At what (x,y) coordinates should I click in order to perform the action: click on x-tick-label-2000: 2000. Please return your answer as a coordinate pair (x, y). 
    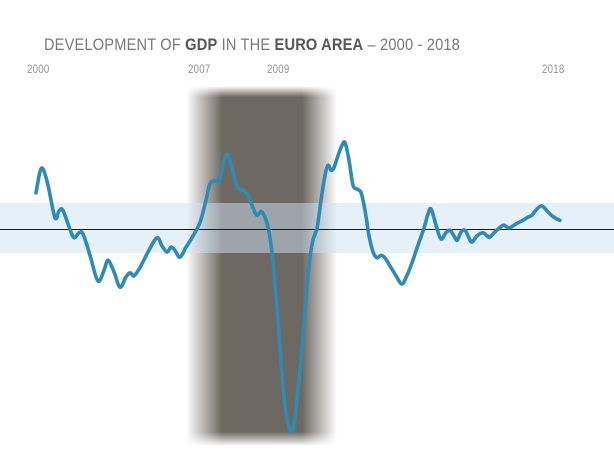
    Looking at the image, I should click on (38, 70).